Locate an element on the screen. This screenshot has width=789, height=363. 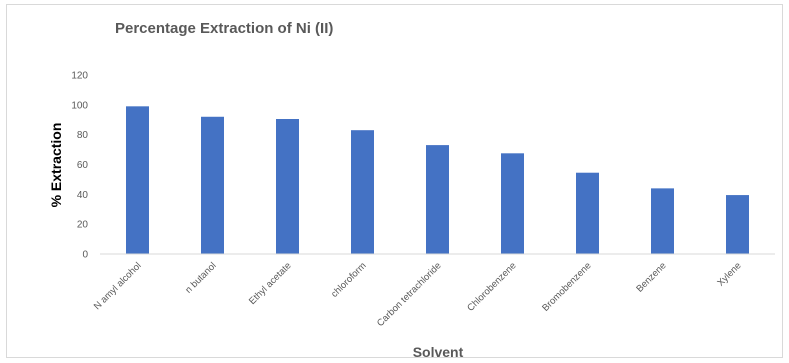
x-tick-label: Carbon tetrachloride is located at coordinates (409, 294).